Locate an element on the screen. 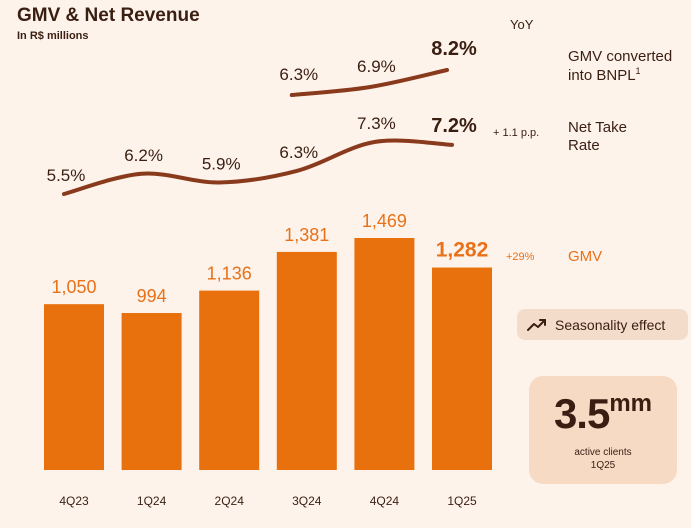 This screenshot has height=528, width=691. gmv-bar-label: 1,469 is located at coordinates (384, 221).